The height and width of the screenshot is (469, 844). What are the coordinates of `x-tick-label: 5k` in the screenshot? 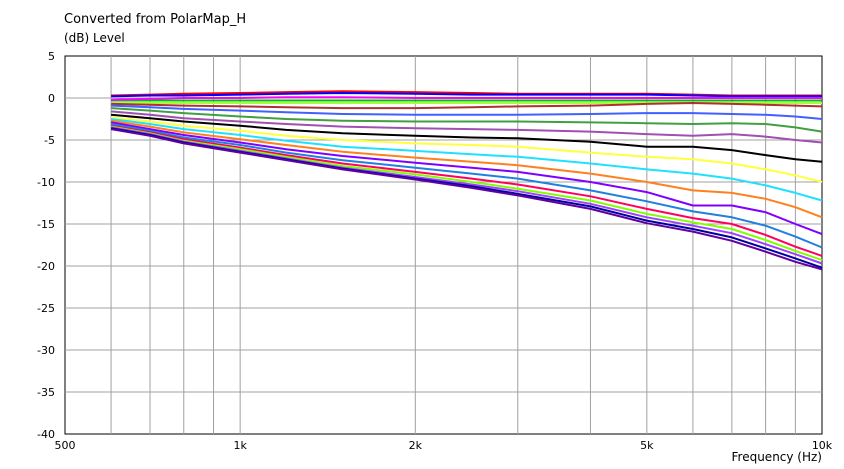 It's located at (647, 445).